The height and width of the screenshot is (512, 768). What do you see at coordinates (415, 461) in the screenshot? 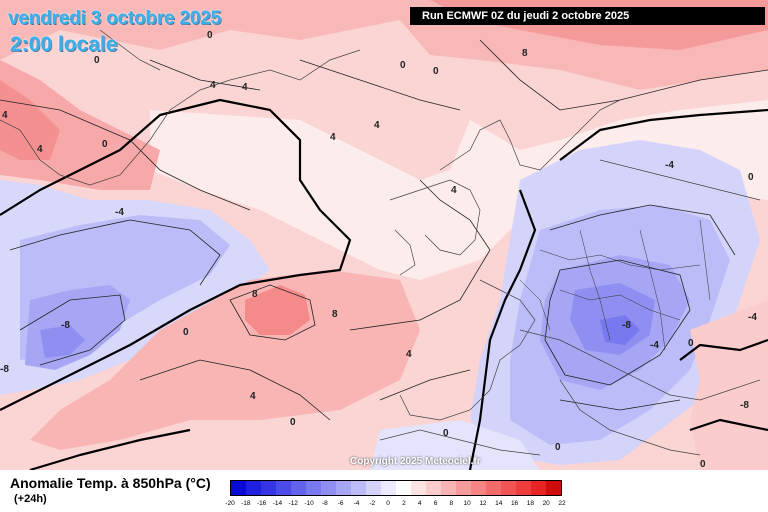
I see `copyright: Copyright 2025 Meteociel.fr` at bounding box center [415, 461].